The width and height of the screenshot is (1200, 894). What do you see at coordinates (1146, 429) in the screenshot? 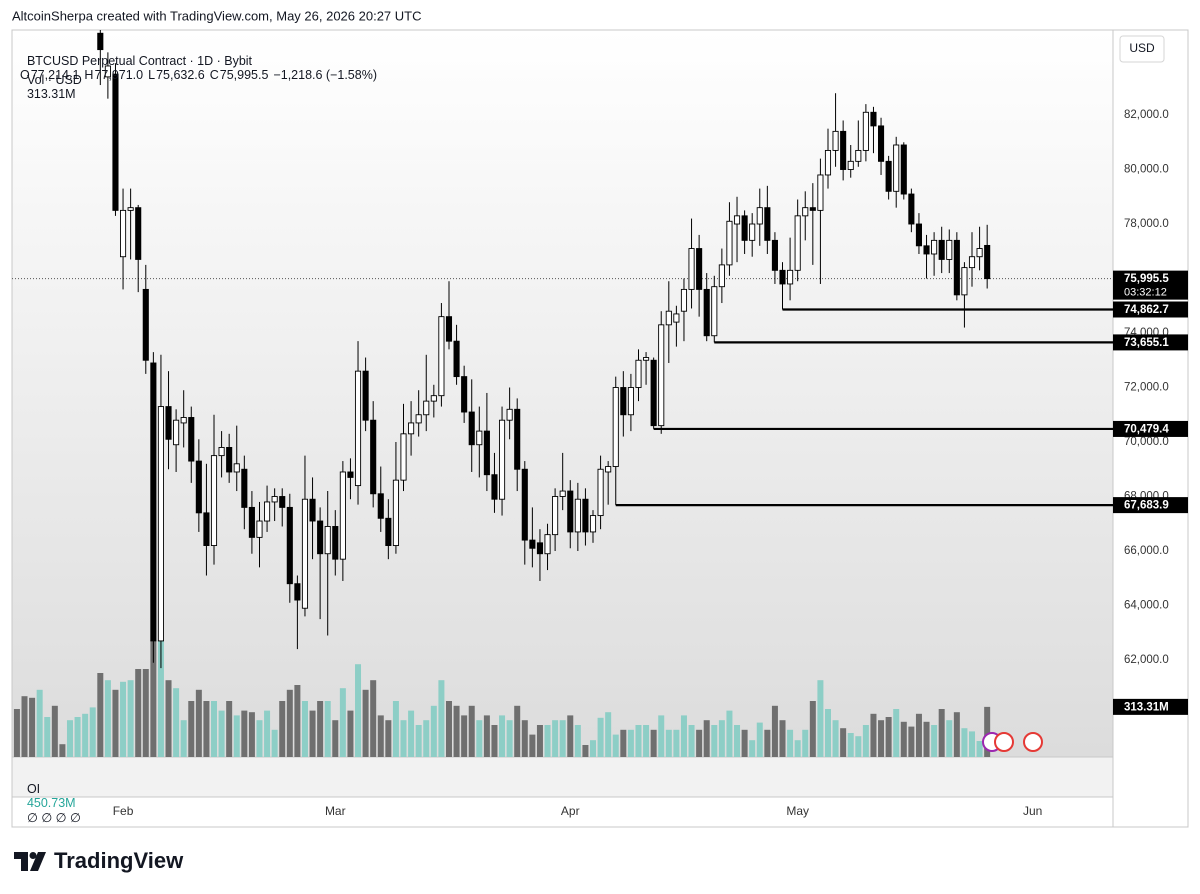
I see `level-tag-label: 70,479.4` at bounding box center [1146, 429].